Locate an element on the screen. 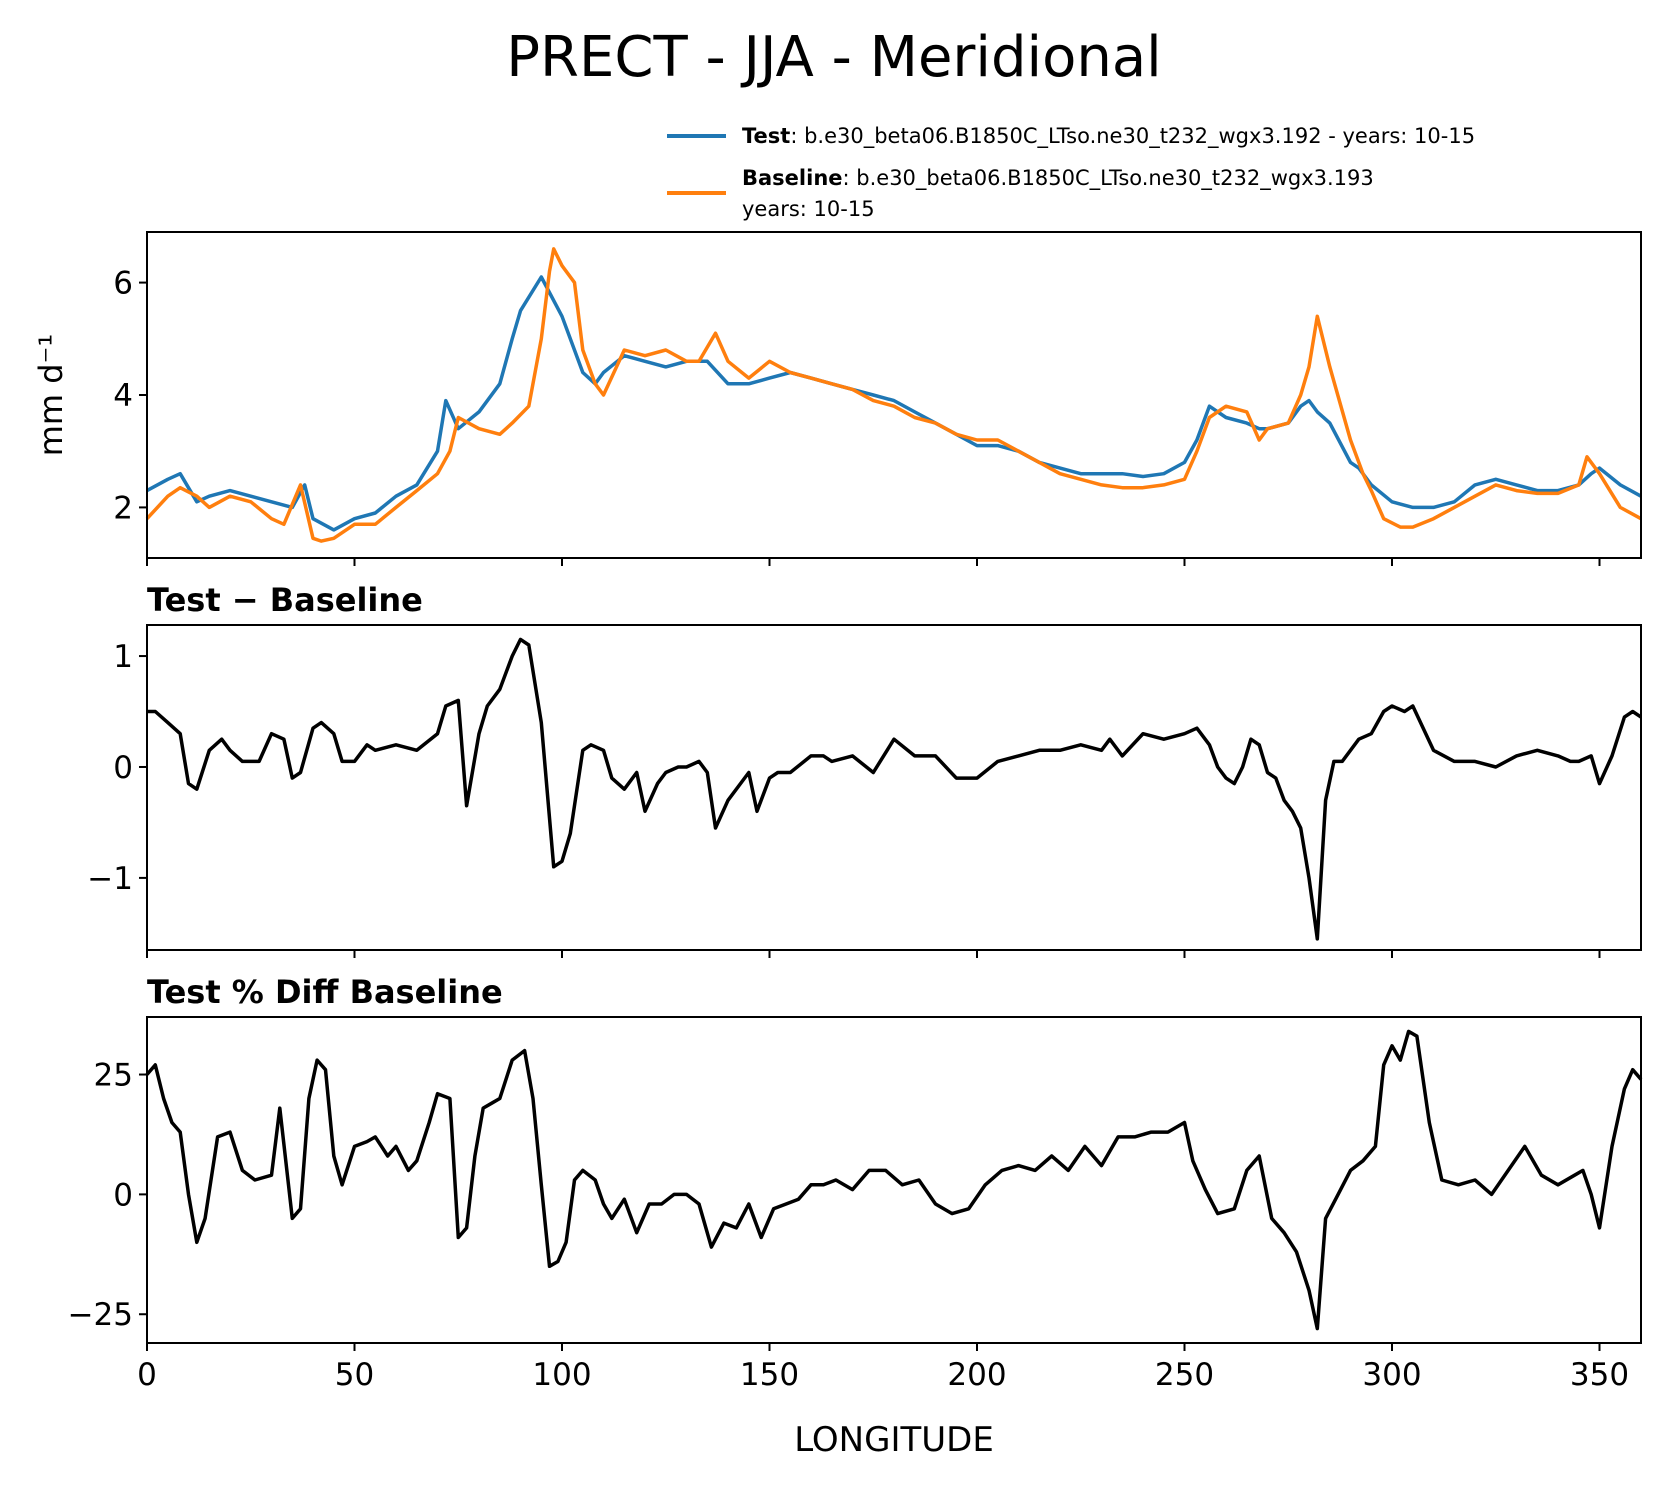  y-tick-label: −25 is located at coordinates (100, 1315).